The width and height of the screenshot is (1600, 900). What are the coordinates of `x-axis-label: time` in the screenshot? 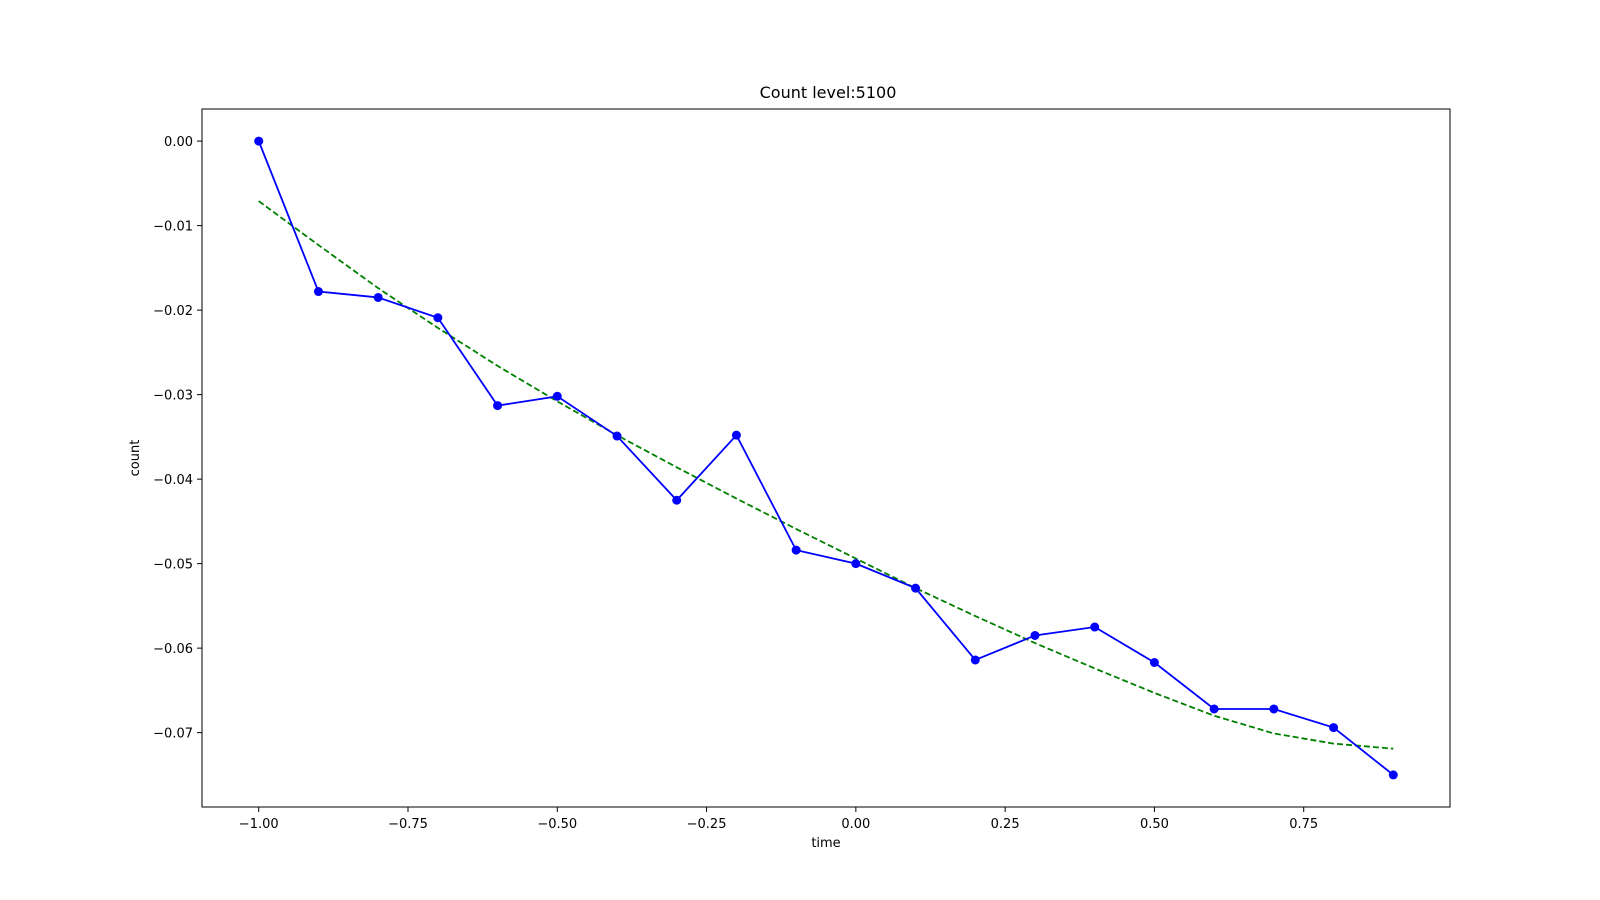 It's located at (825, 843).